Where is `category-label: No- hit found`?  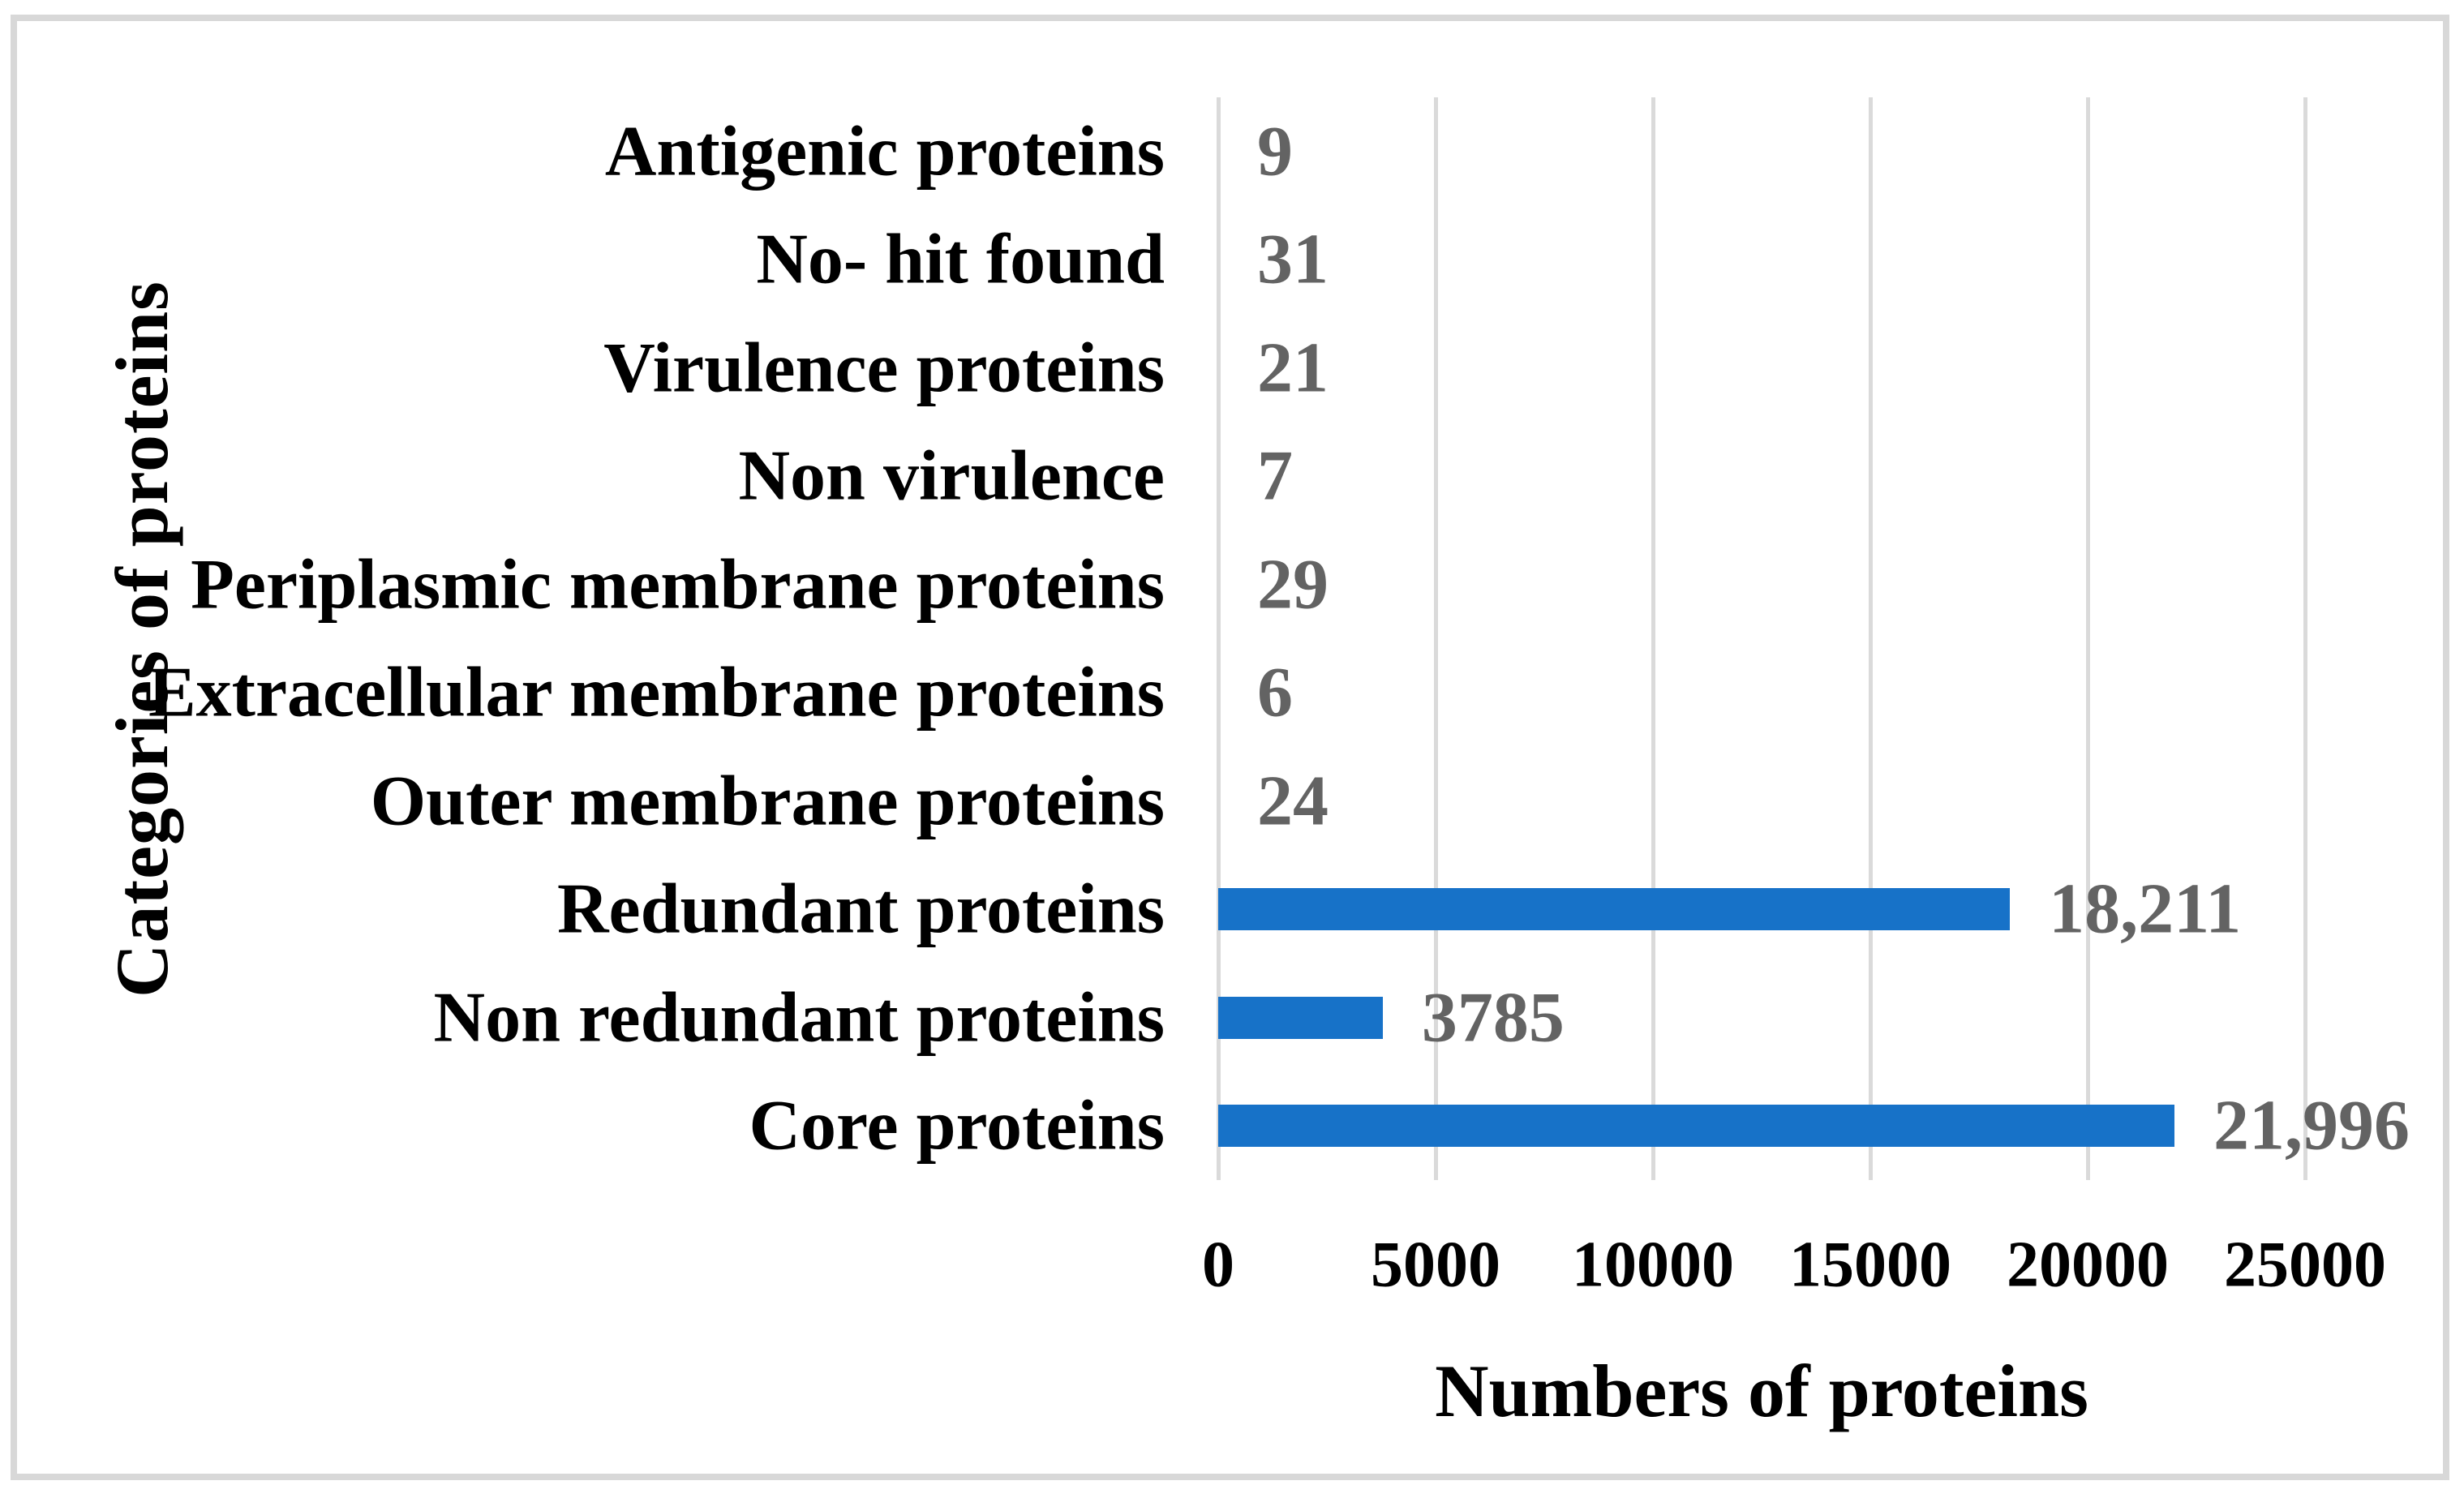 category-label: No- hit found is located at coordinates (960, 259).